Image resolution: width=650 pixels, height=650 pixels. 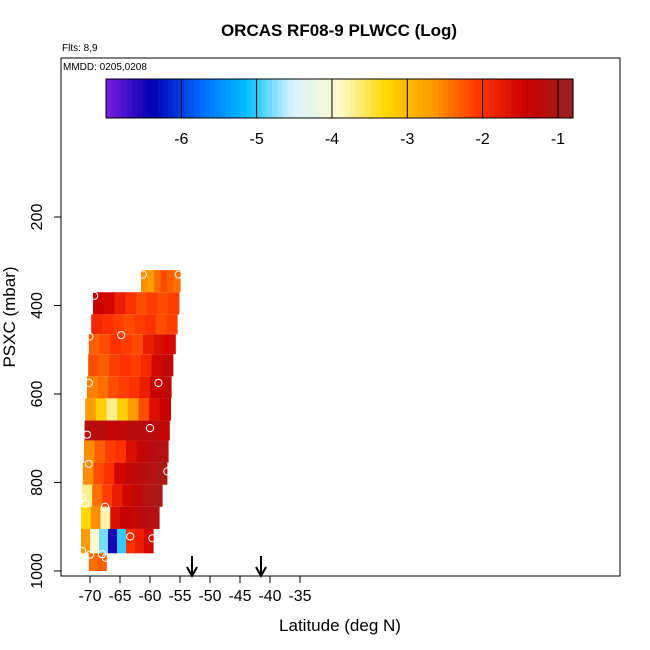 I want to click on x-tick-label-7: -35, so click(x=299, y=596).